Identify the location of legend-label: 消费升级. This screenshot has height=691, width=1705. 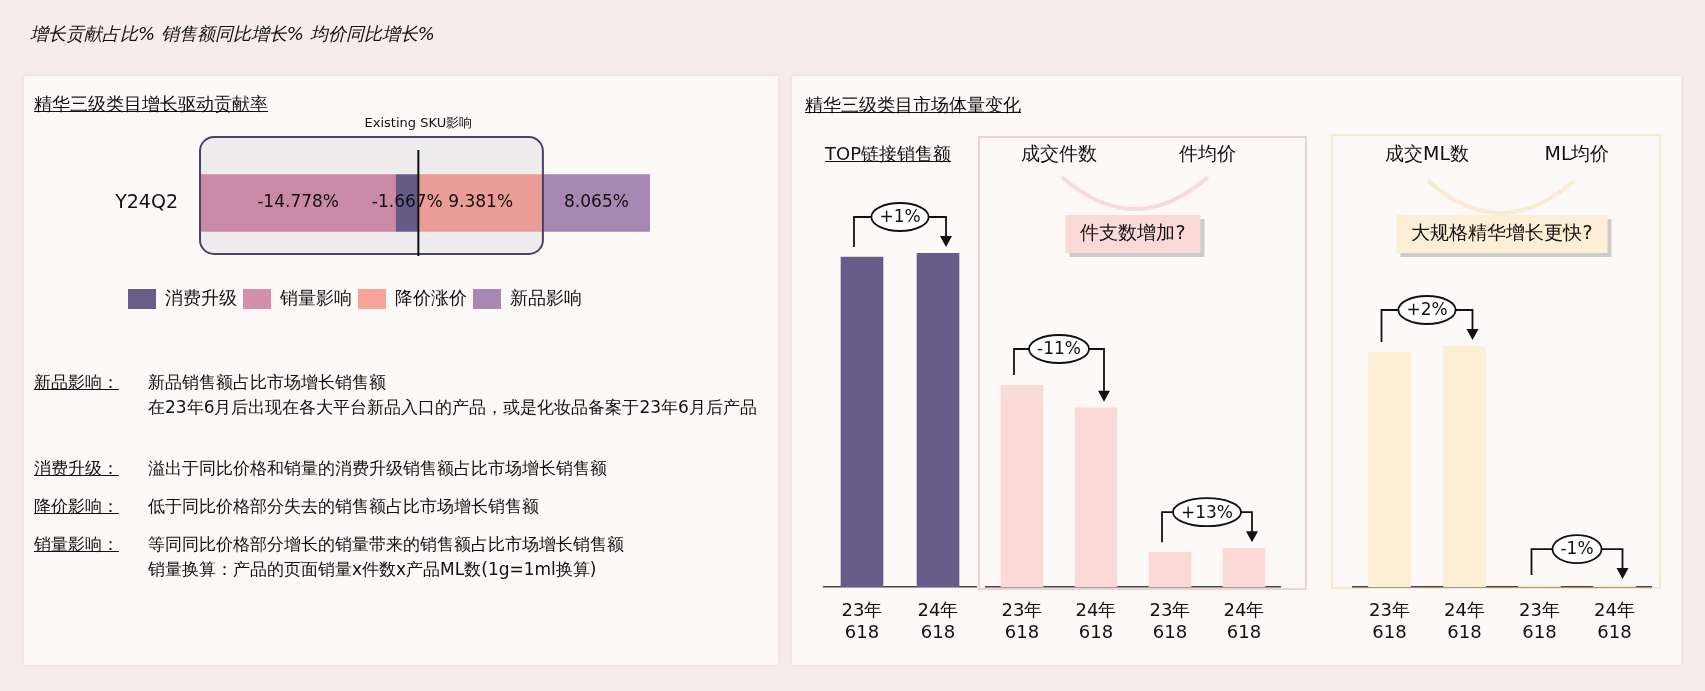
(201, 297).